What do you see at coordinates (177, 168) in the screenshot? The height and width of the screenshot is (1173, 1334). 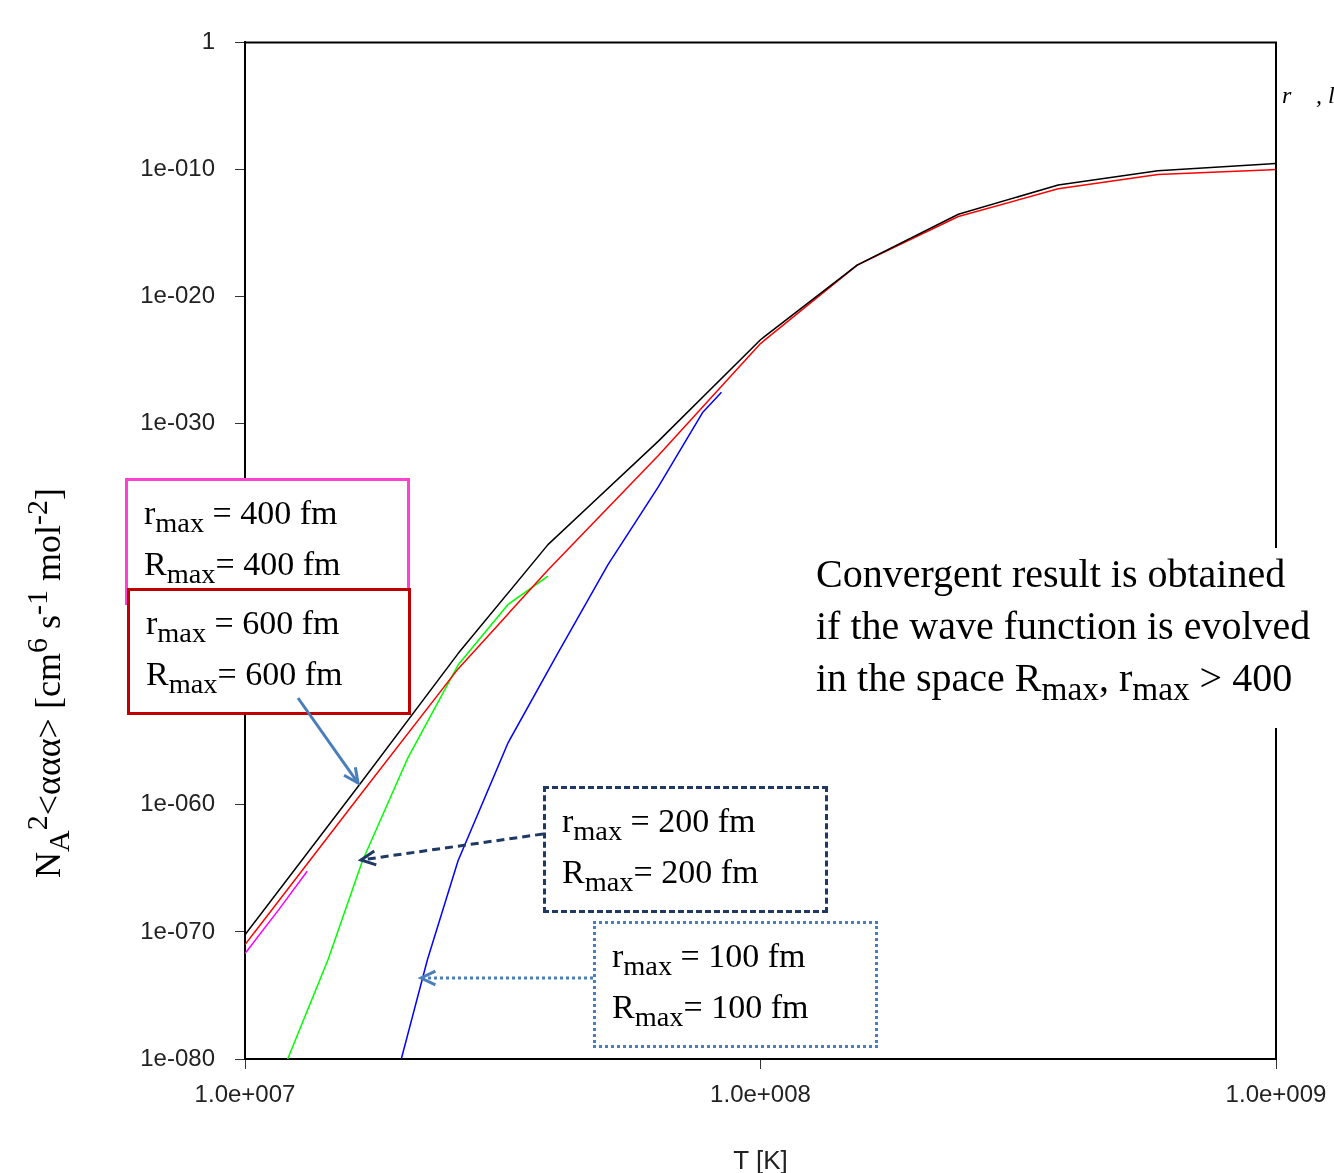 I see `y-tick-label: 1e-010` at bounding box center [177, 168].